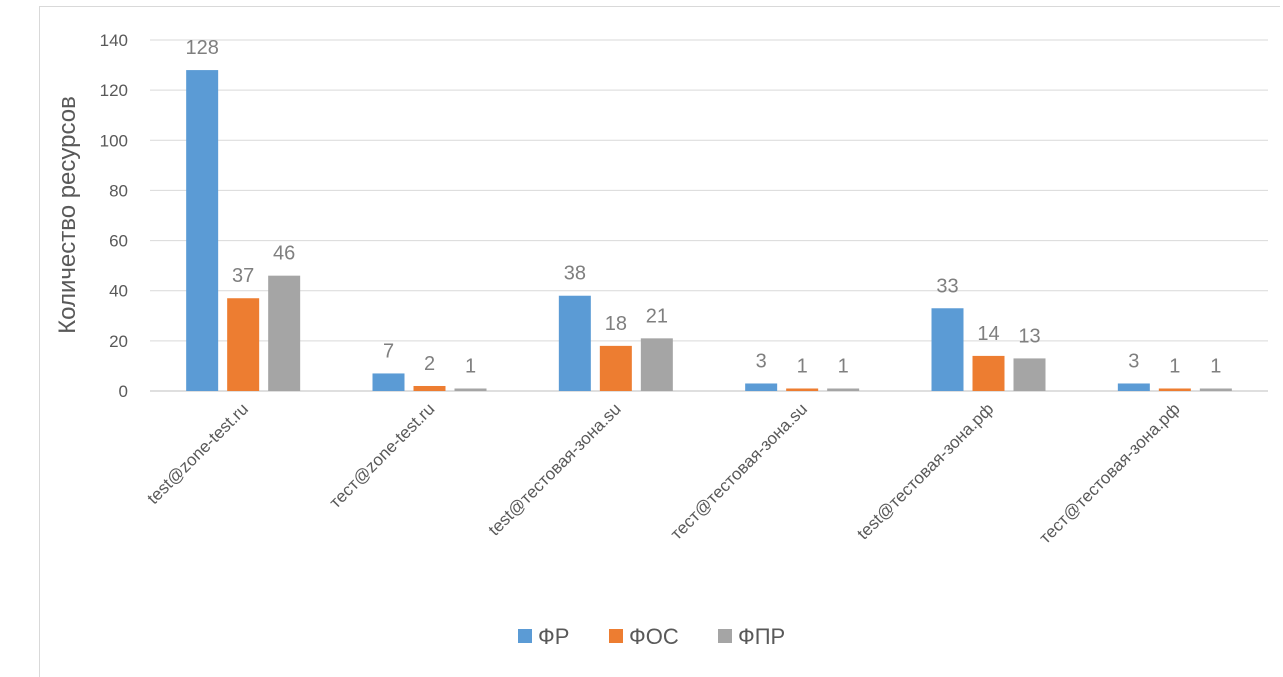  I want to click on x-tick-label: test@zone-test.ru, so click(197, 453).